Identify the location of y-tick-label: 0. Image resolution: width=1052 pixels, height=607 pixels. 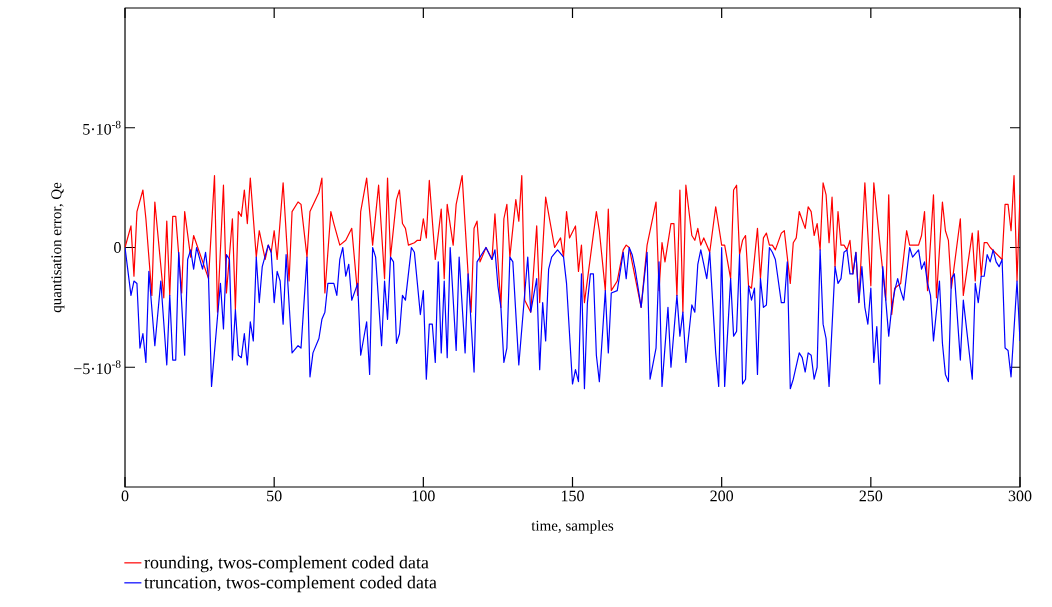
(117, 247).